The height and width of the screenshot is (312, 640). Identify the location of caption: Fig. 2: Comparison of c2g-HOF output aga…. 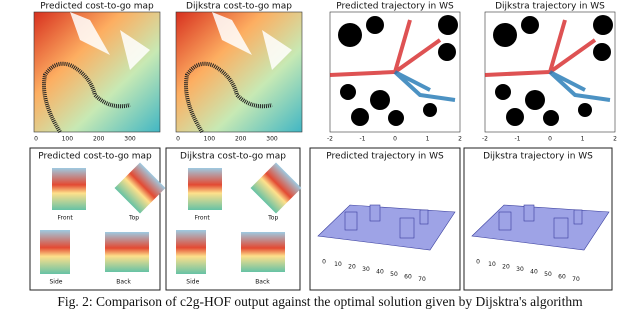
(320, 301).